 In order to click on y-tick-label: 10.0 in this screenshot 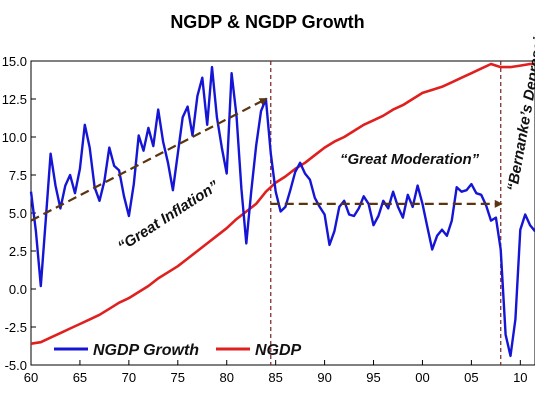, I will do `click(14, 137)`.